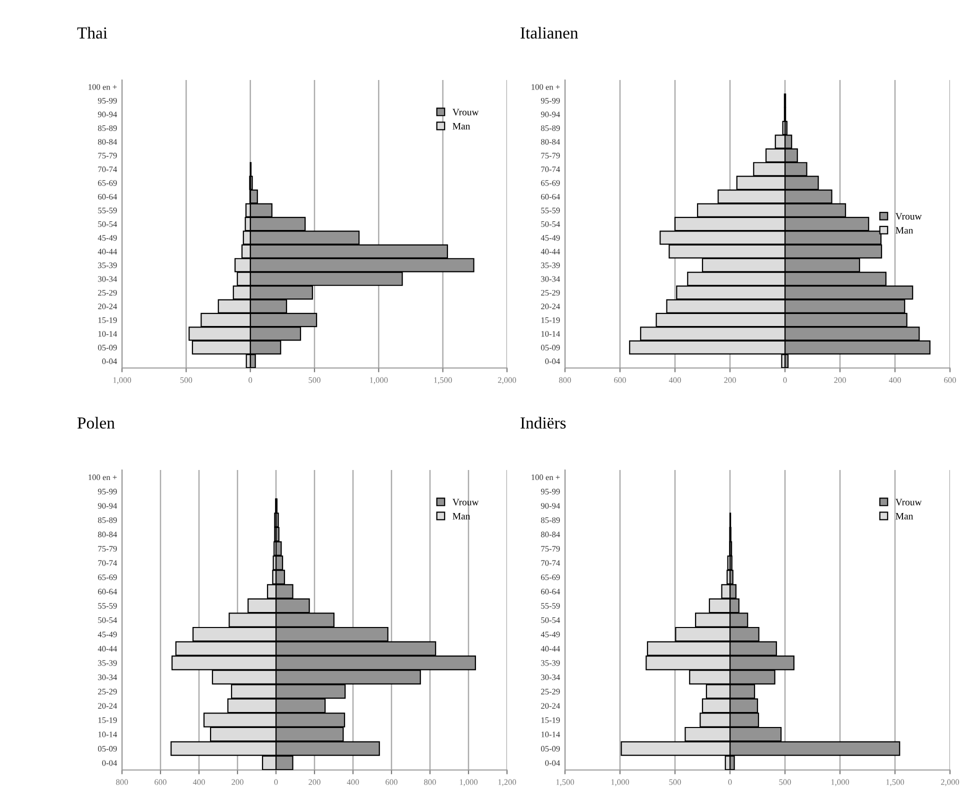 The width and height of the screenshot is (960, 795). Describe the element at coordinates (549, 32) in the screenshot. I see `chart-title: Italianen` at that location.